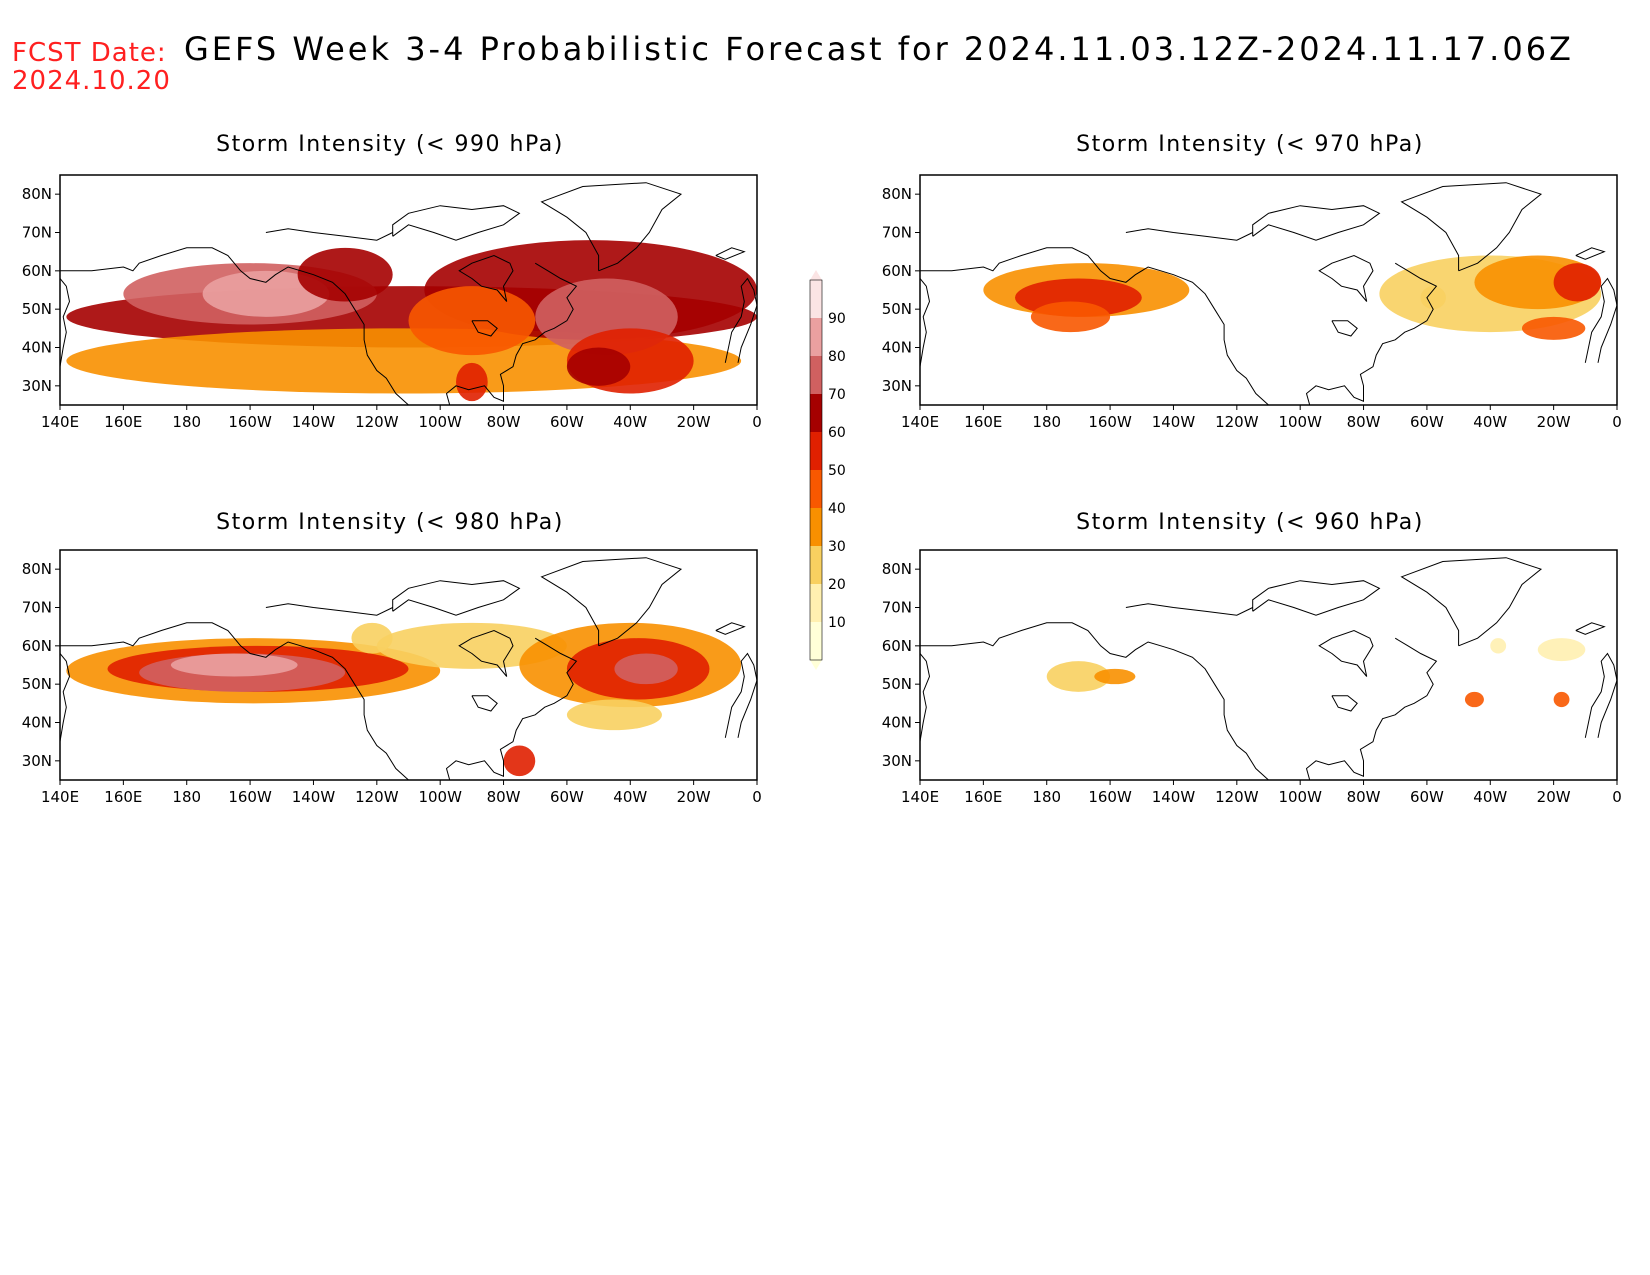 The height and width of the screenshot is (1275, 1650). What do you see at coordinates (1554, 422) in the screenshot?
I see `lon-tick-label: 20W` at bounding box center [1554, 422].